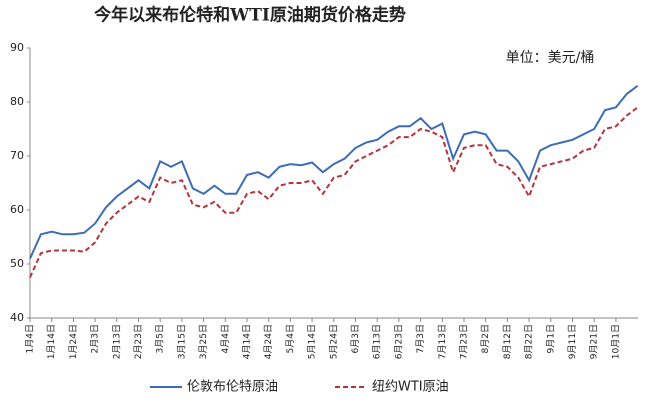  I want to click on x-tick-label: 4月24日, so click(268, 341).